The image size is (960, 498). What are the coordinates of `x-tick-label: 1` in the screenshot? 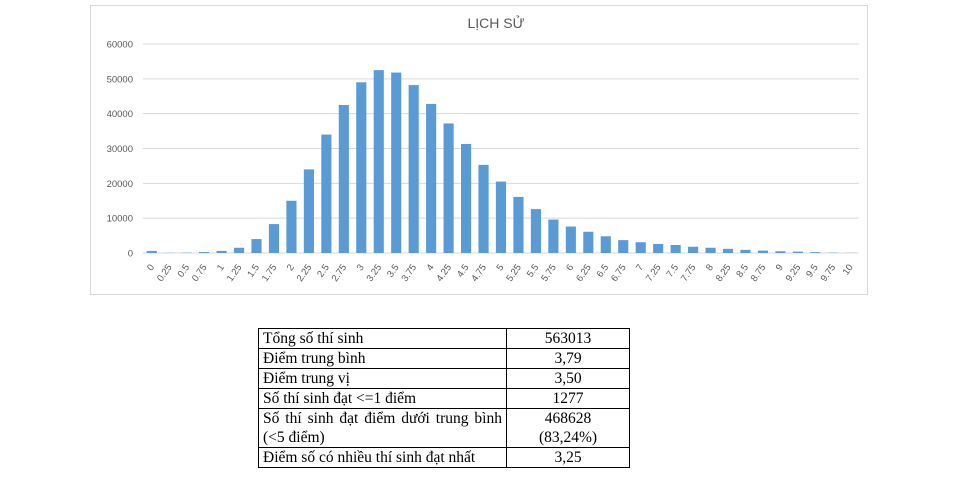 It's located at (221, 267).